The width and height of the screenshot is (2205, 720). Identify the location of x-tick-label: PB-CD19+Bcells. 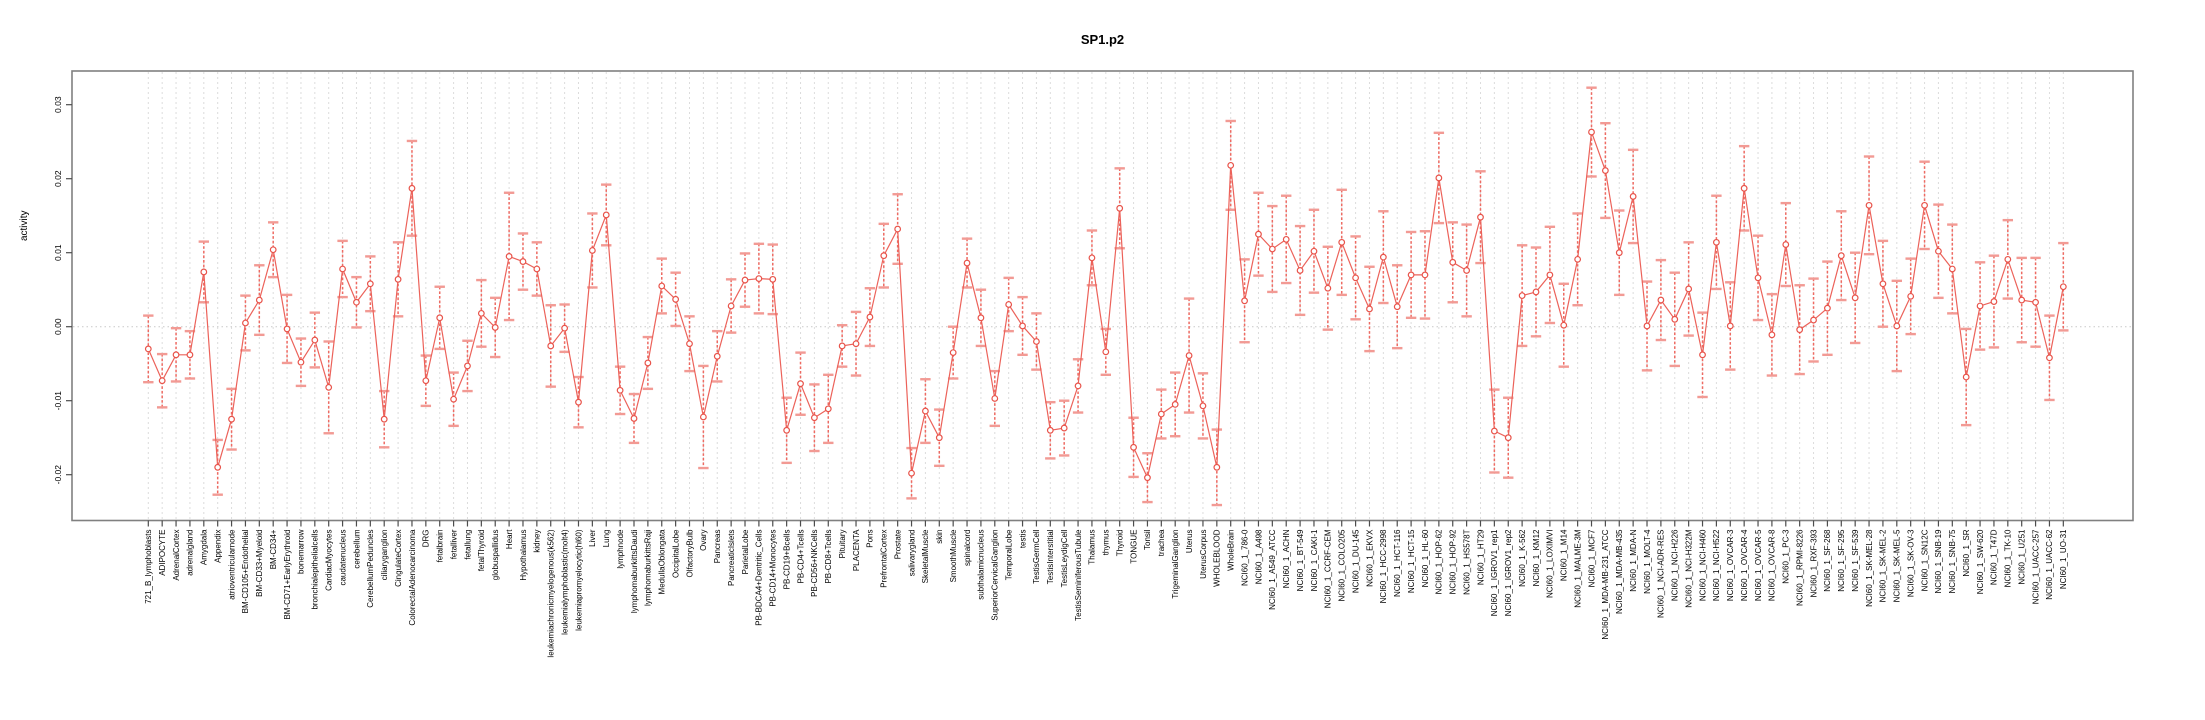
(786, 560).